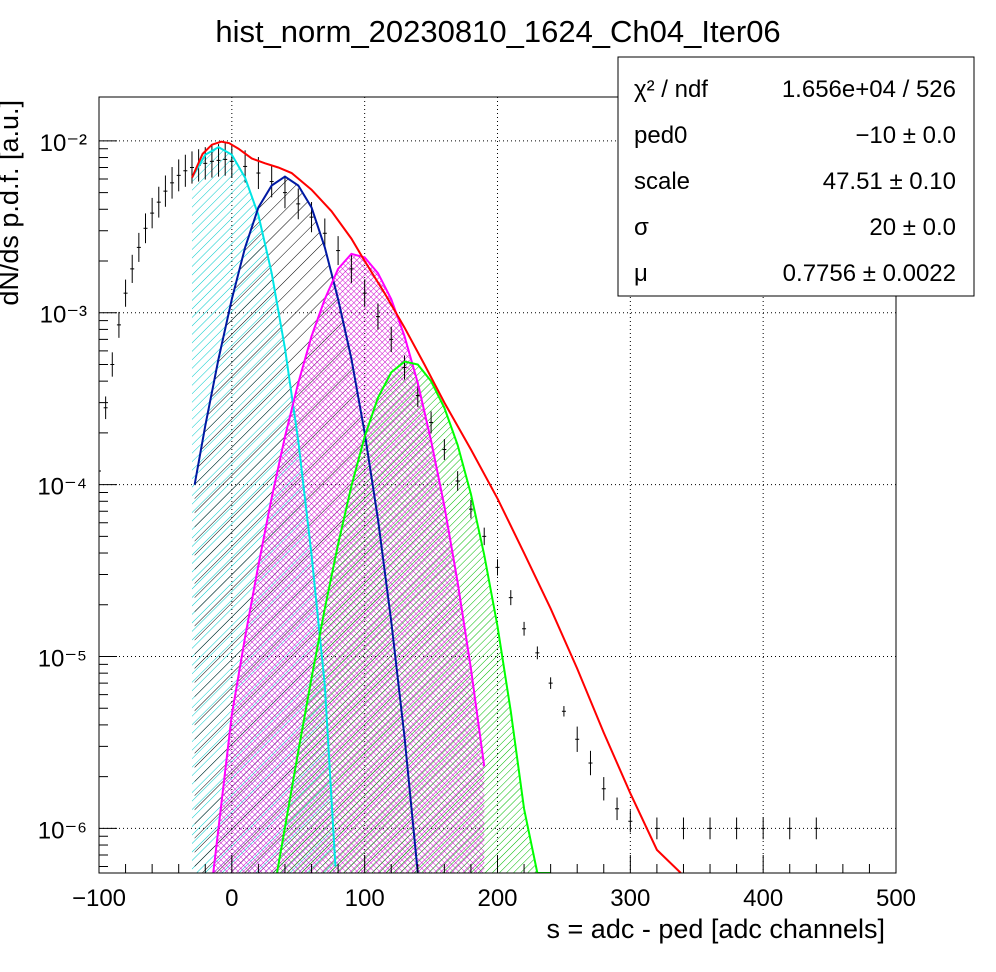 Image resolution: width=996 pixels, height=972 pixels. I want to click on x-tick-label: 200, so click(497, 898).